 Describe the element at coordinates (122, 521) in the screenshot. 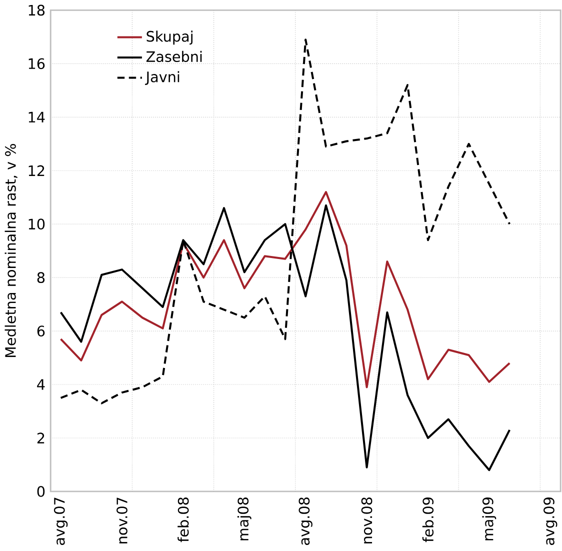

I see `x-tick-label: nov.07` at that location.